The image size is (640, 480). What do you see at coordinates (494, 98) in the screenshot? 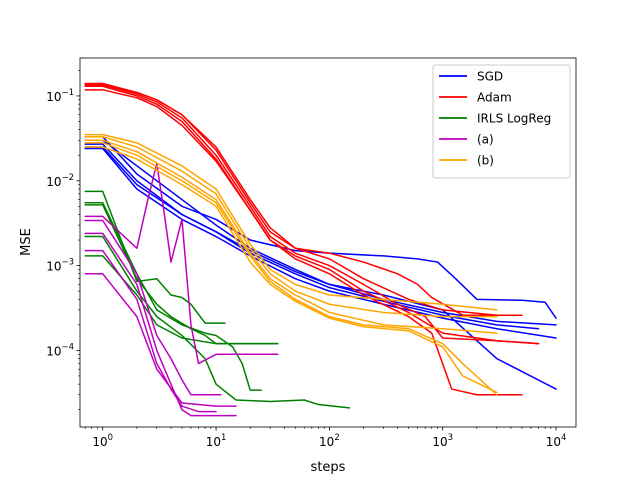
I see `legend-label: Adam` at bounding box center [494, 98].